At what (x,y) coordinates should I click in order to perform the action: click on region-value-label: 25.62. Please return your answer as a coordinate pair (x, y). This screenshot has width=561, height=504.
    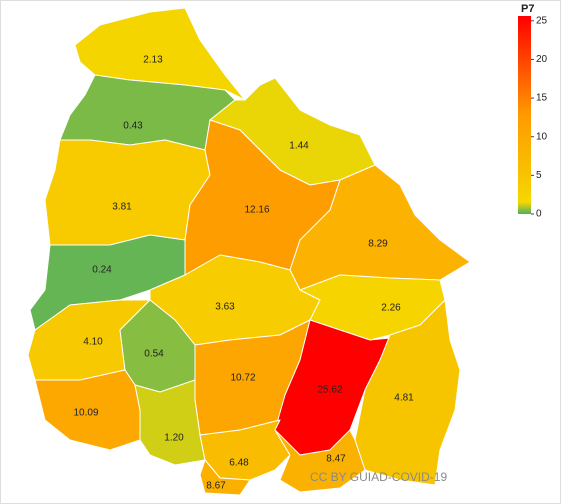
    Looking at the image, I should click on (329, 390).